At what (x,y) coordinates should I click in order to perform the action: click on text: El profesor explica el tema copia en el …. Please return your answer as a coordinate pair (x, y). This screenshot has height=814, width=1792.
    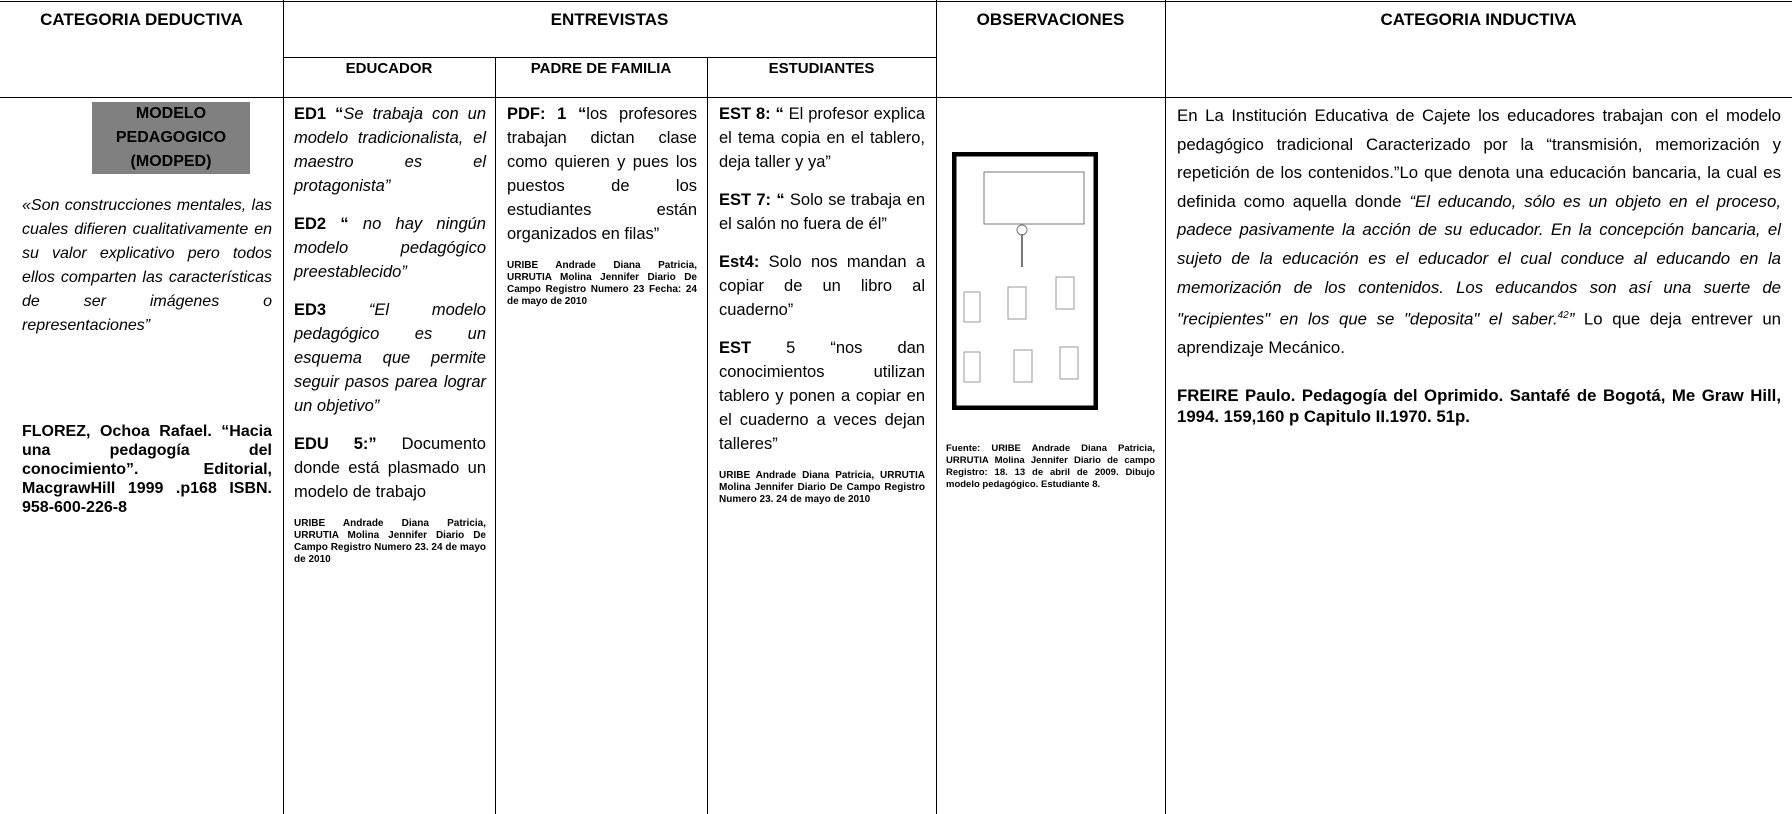
    Looking at the image, I should click on (822, 138).